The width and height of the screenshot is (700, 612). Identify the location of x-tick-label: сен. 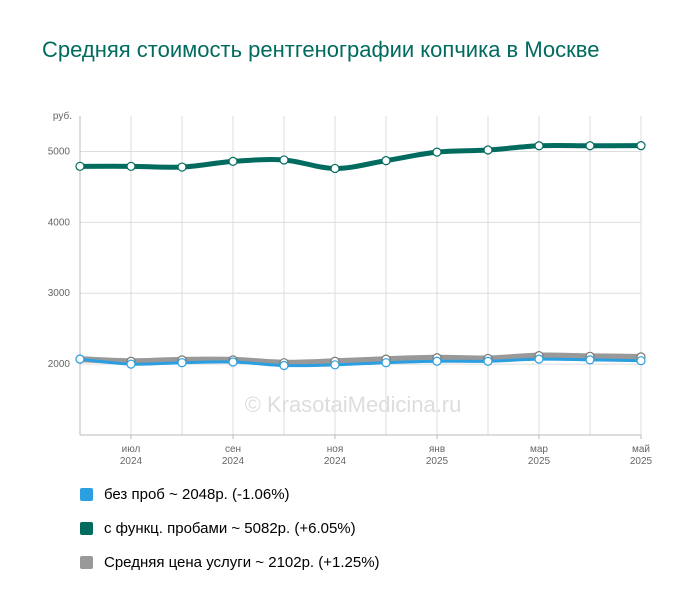
(233, 449).